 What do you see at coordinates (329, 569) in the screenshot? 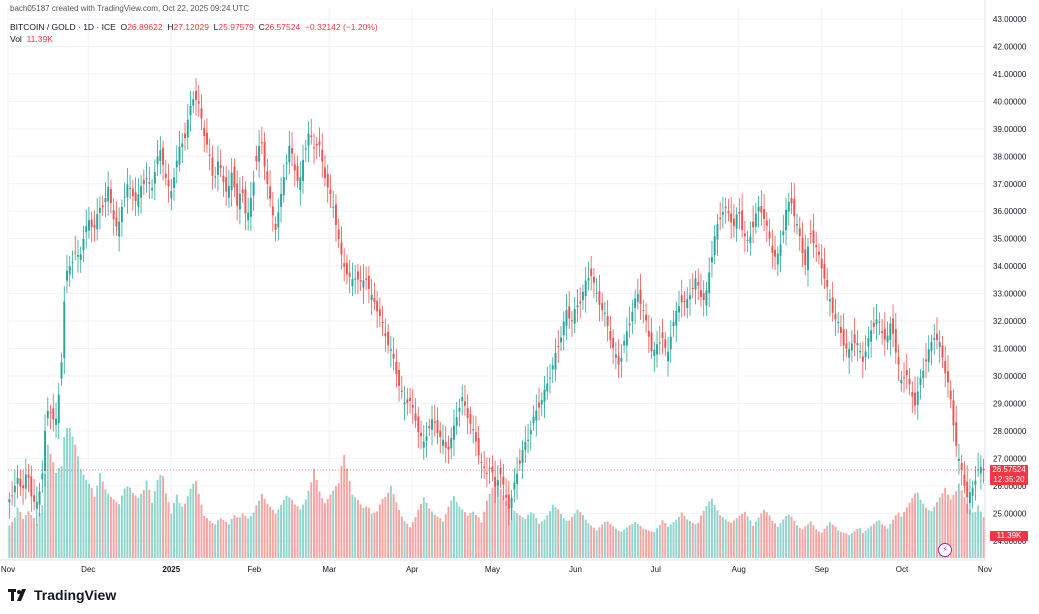
I see `time-tick-label: Mar` at bounding box center [329, 569].